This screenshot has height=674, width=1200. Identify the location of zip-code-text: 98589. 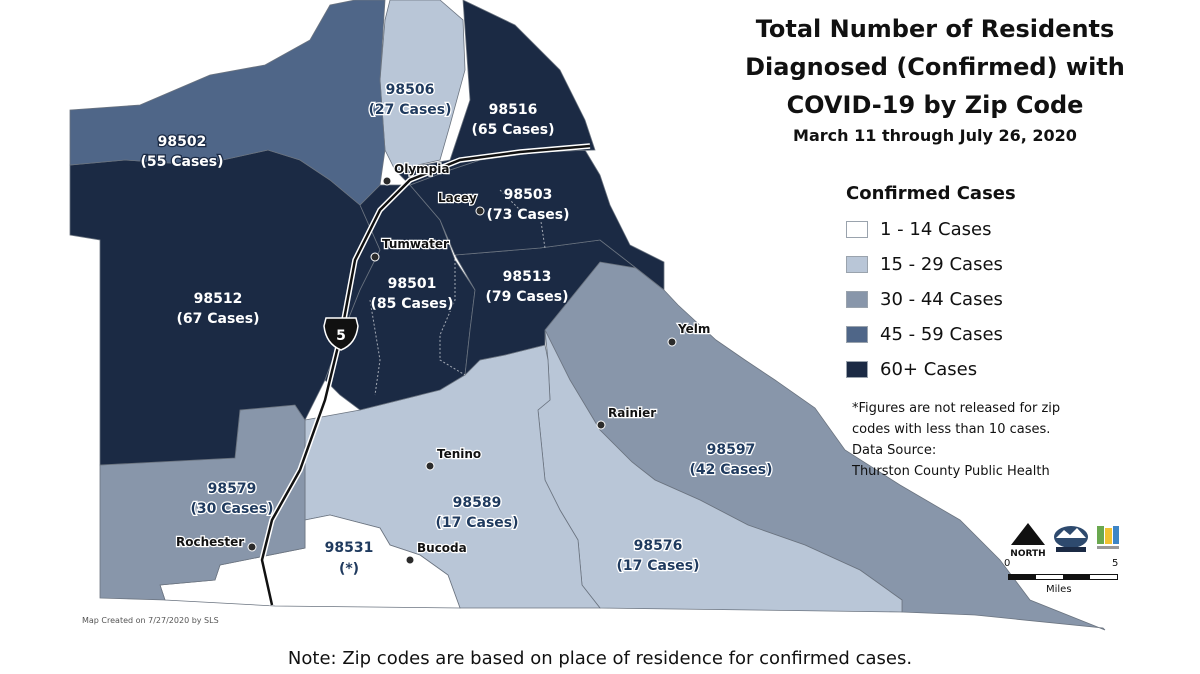
(477, 503).